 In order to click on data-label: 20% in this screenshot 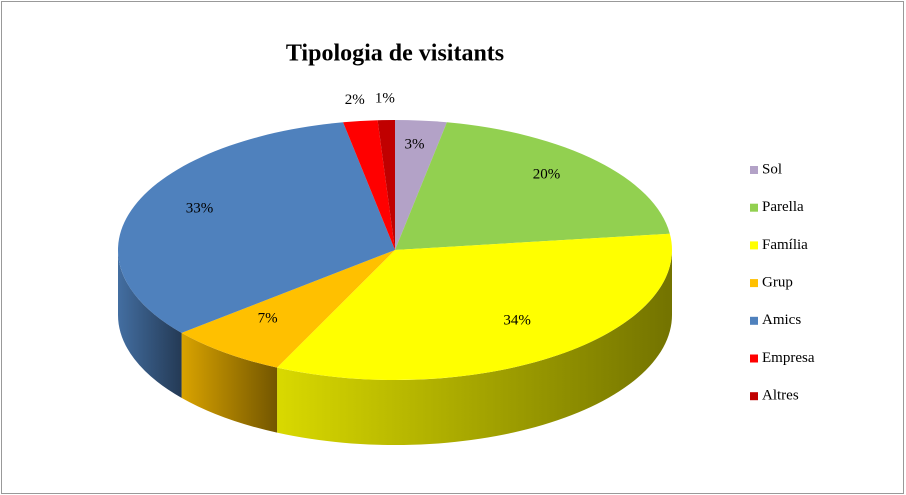, I will do `click(547, 175)`.